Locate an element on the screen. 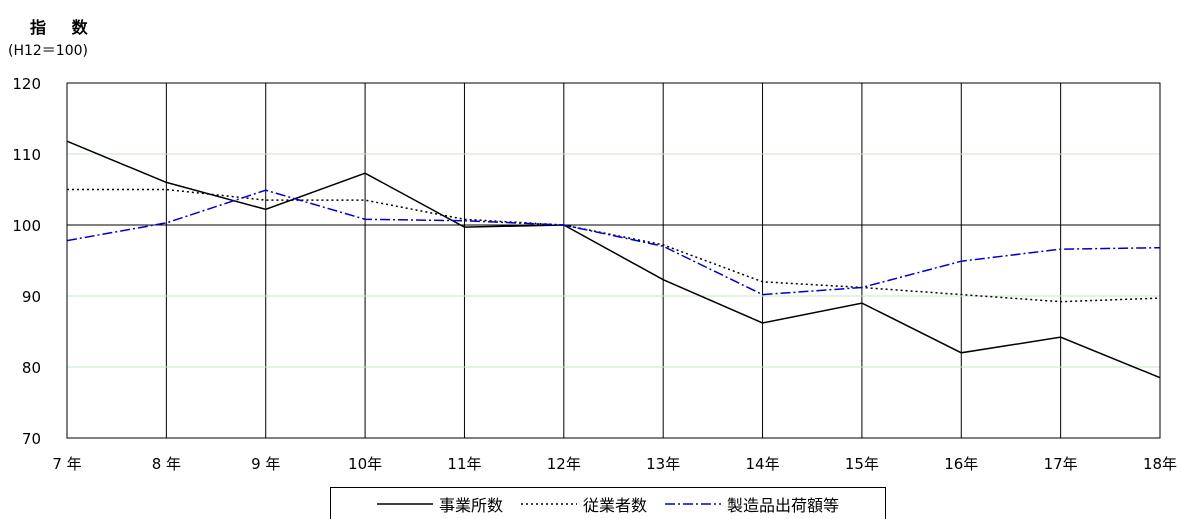 Image resolution: width=1182 pixels, height=519 pixels. legend-label-2: 製造品出荷額等 is located at coordinates (783, 505).